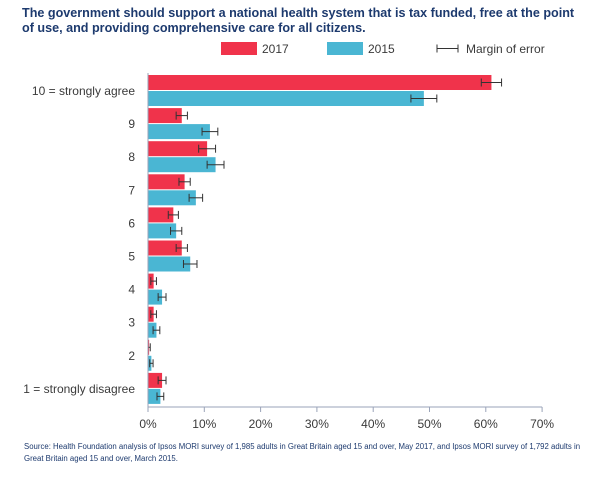 The width and height of the screenshot is (600, 478). I want to click on category-label-5: 6, so click(131, 223).